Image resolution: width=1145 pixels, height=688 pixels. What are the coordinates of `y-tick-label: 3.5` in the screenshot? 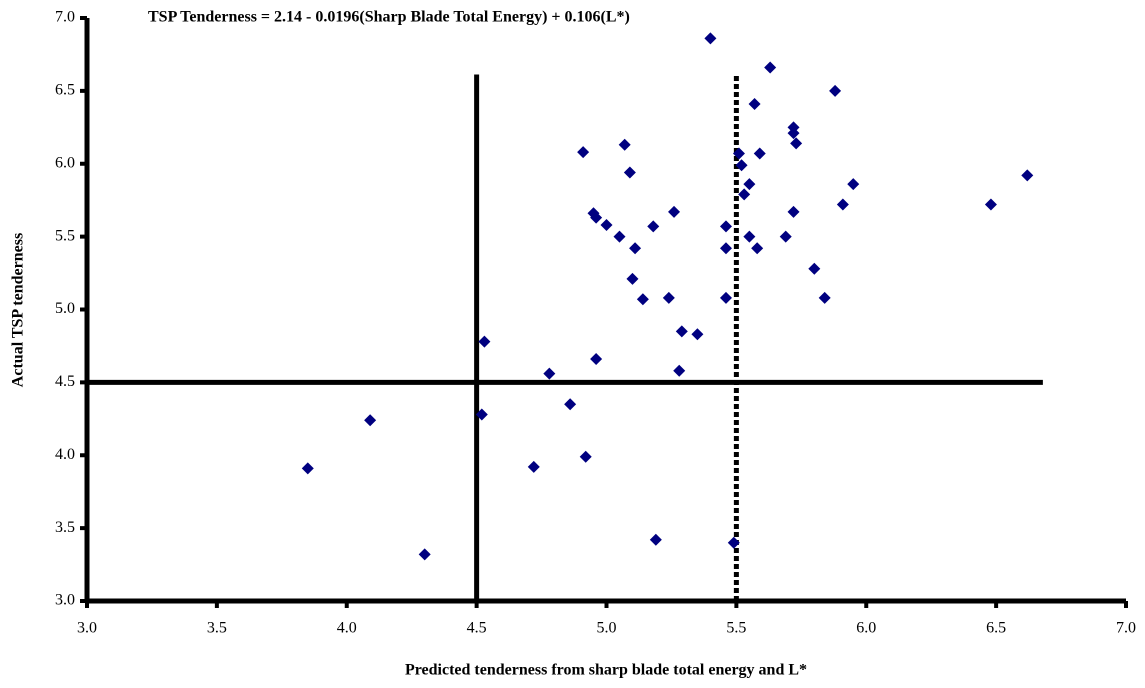 It's located at (65, 527).